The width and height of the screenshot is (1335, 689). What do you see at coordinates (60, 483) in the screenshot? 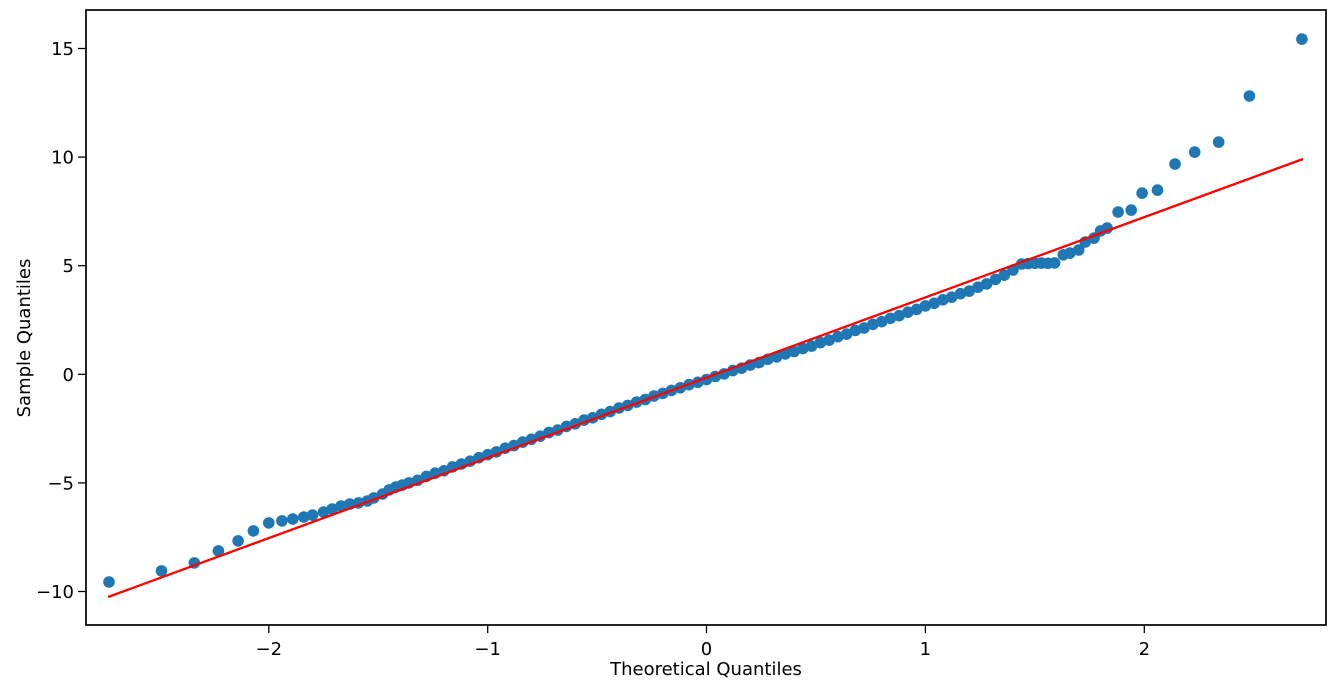
I see `y-tick-label: −5` at bounding box center [60, 483].